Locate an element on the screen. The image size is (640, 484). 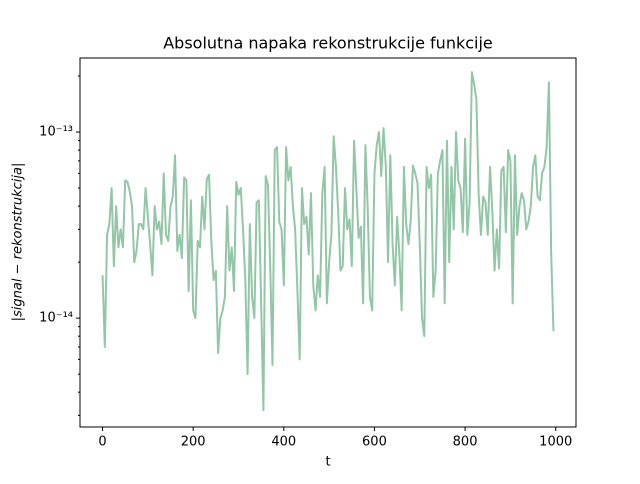
x-tick-label: 800 is located at coordinates (465, 442).